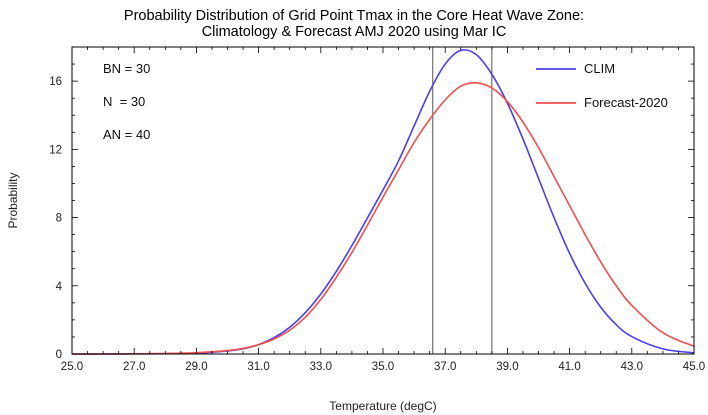 The height and width of the screenshot is (415, 708). What do you see at coordinates (569, 367) in the screenshot?
I see `x-tick-label: 41.0` at bounding box center [569, 367].